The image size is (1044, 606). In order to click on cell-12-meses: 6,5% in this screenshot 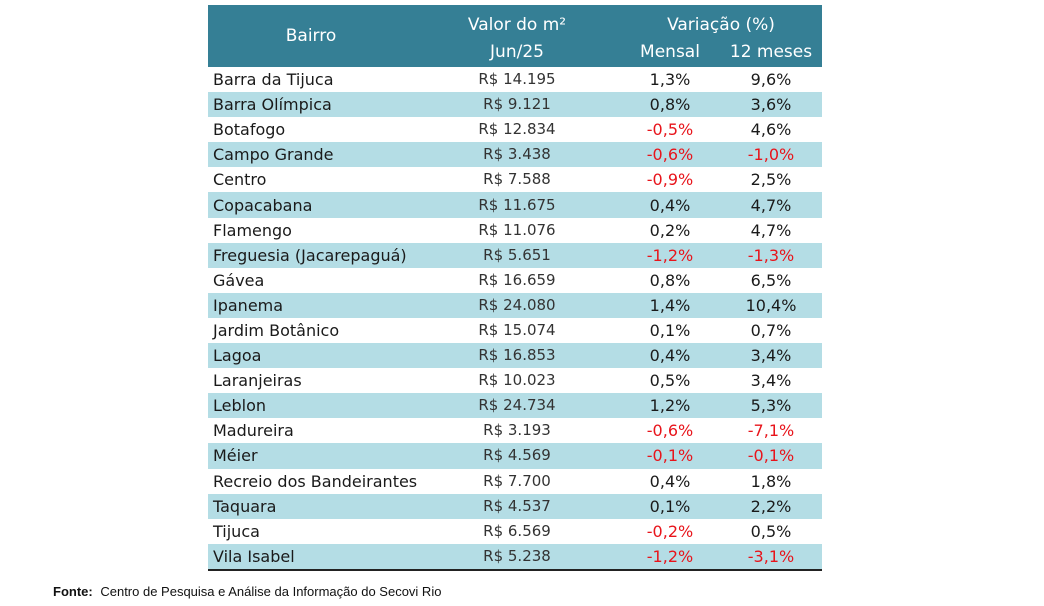, I will do `click(771, 280)`.